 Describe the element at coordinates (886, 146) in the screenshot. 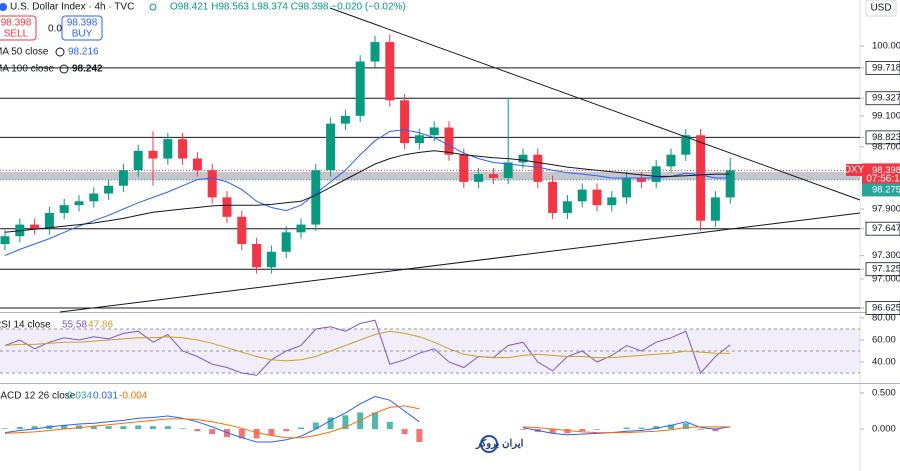

I see `y-tick-label: 98.700` at that location.